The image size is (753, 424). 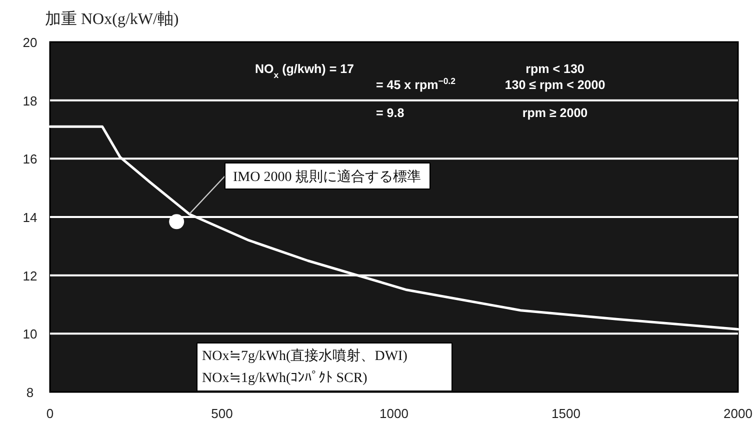 I want to click on annotation: NOx≒7g/kWh(直接水噴射、DWI), so click(x=305, y=356).